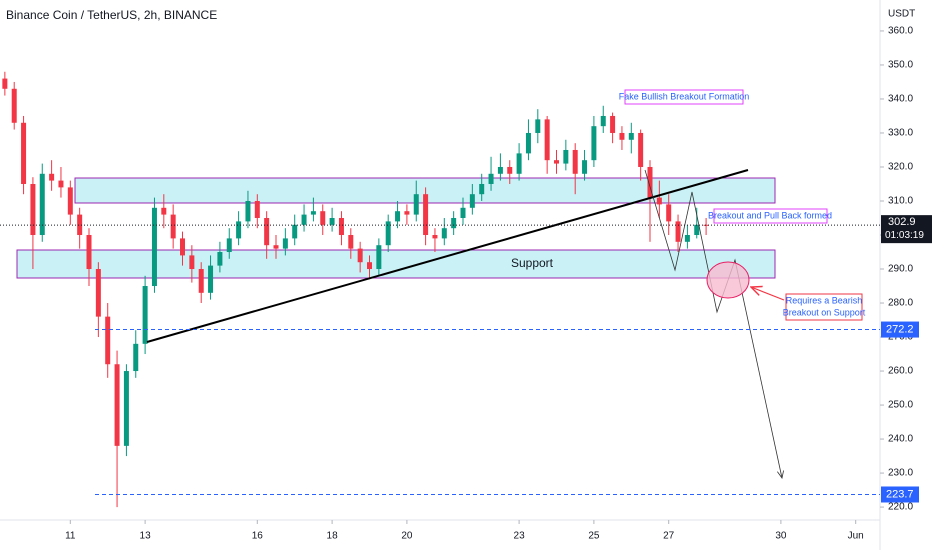  What do you see at coordinates (111, 15) in the screenshot?
I see `chart-title: Binance Coin / TetherUS, 2h, BINANCE` at bounding box center [111, 15].